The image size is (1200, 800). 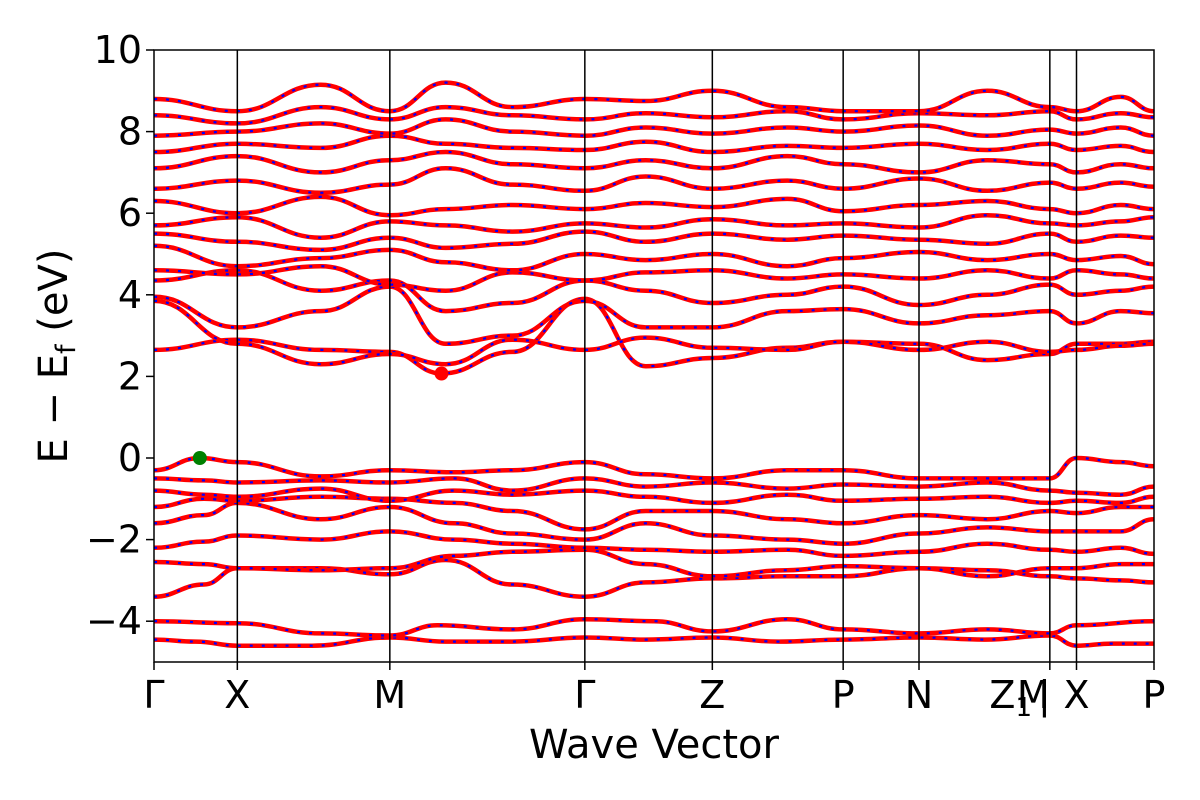 What do you see at coordinates (320, 415) in the screenshot?
I see `band-edge-markers` at bounding box center [320, 415].